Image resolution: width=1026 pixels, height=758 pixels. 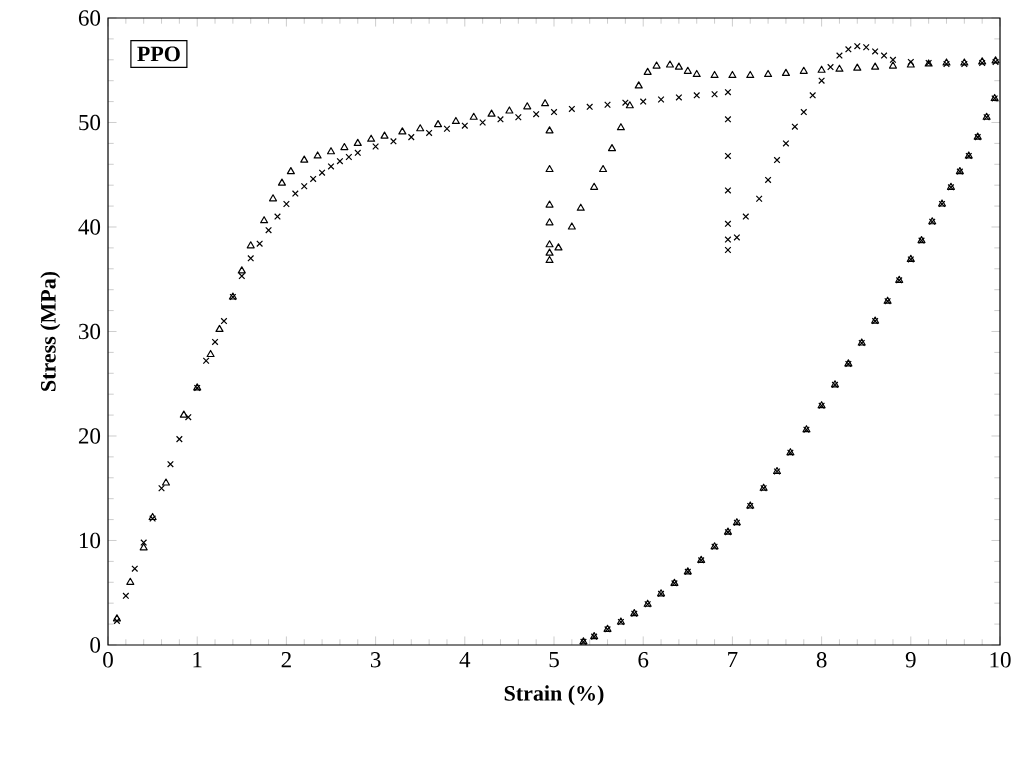 What do you see at coordinates (286, 660) in the screenshot?
I see `x-tick-label: 2` at bounding box center [286, 660].